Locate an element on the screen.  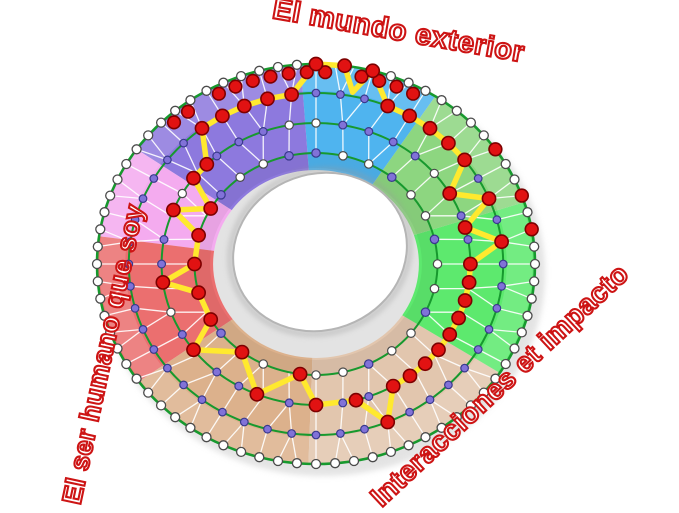
sector-beige is located at coordinates (404, 390).